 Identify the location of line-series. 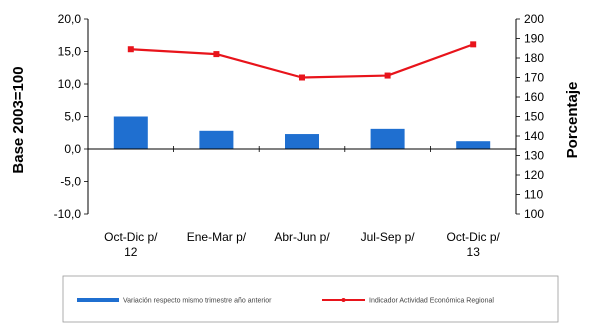
(302, 61).